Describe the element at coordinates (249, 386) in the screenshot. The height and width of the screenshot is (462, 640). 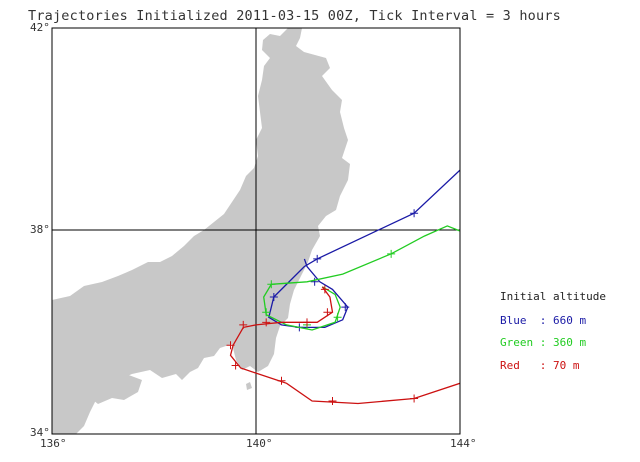
I see `land-oshima` at that location.